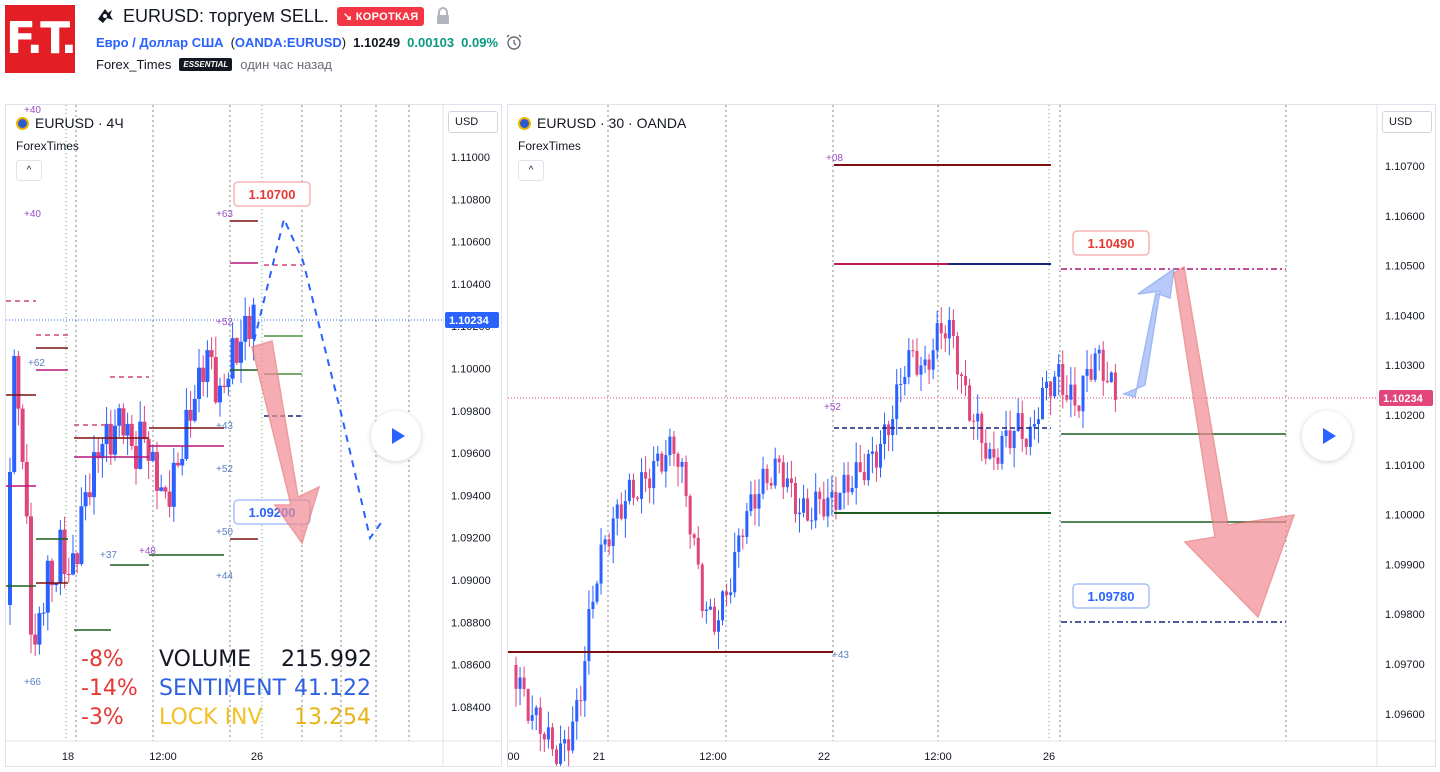 Image resolution: width=1440 pixels, height=772 pixels. I want to click on forecast-path-line, so click(317, 378).